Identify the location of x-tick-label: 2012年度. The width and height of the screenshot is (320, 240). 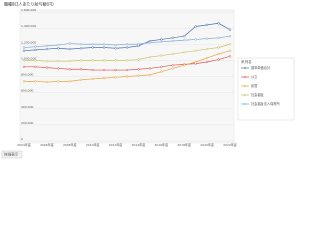
(116, 144).